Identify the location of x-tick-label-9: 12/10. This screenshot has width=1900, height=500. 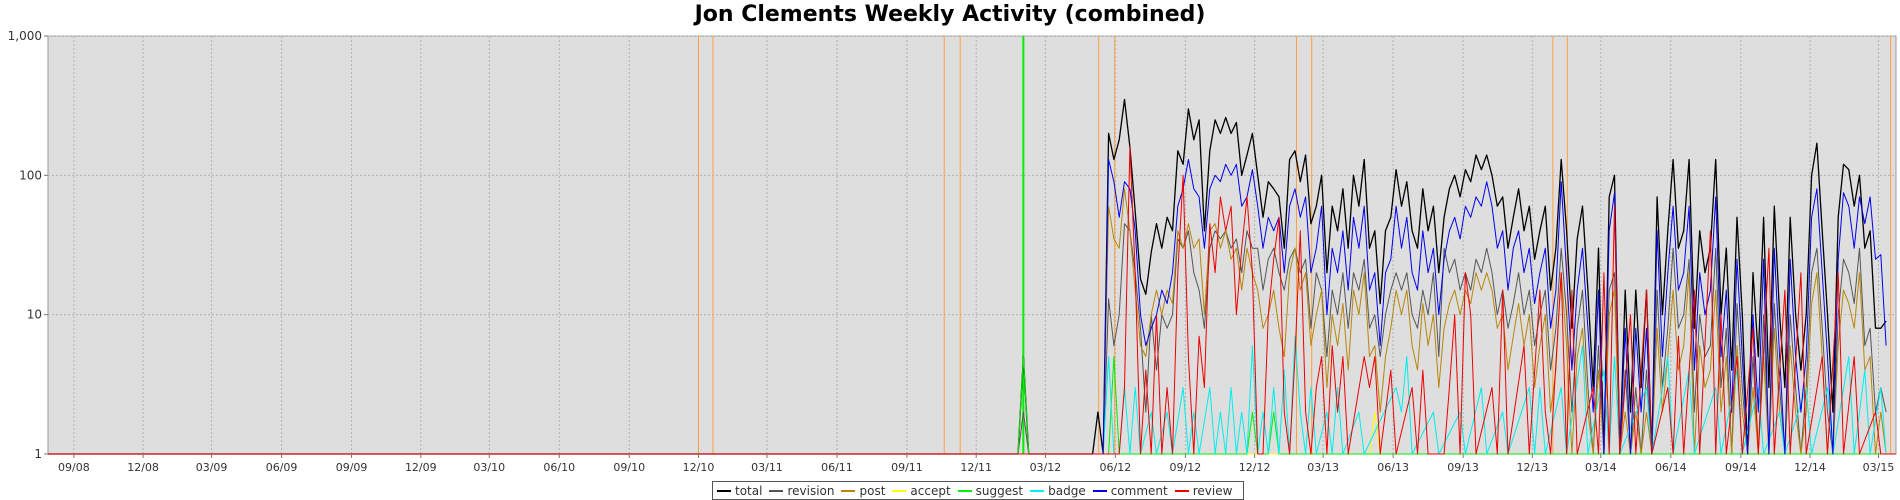
(699, 467).